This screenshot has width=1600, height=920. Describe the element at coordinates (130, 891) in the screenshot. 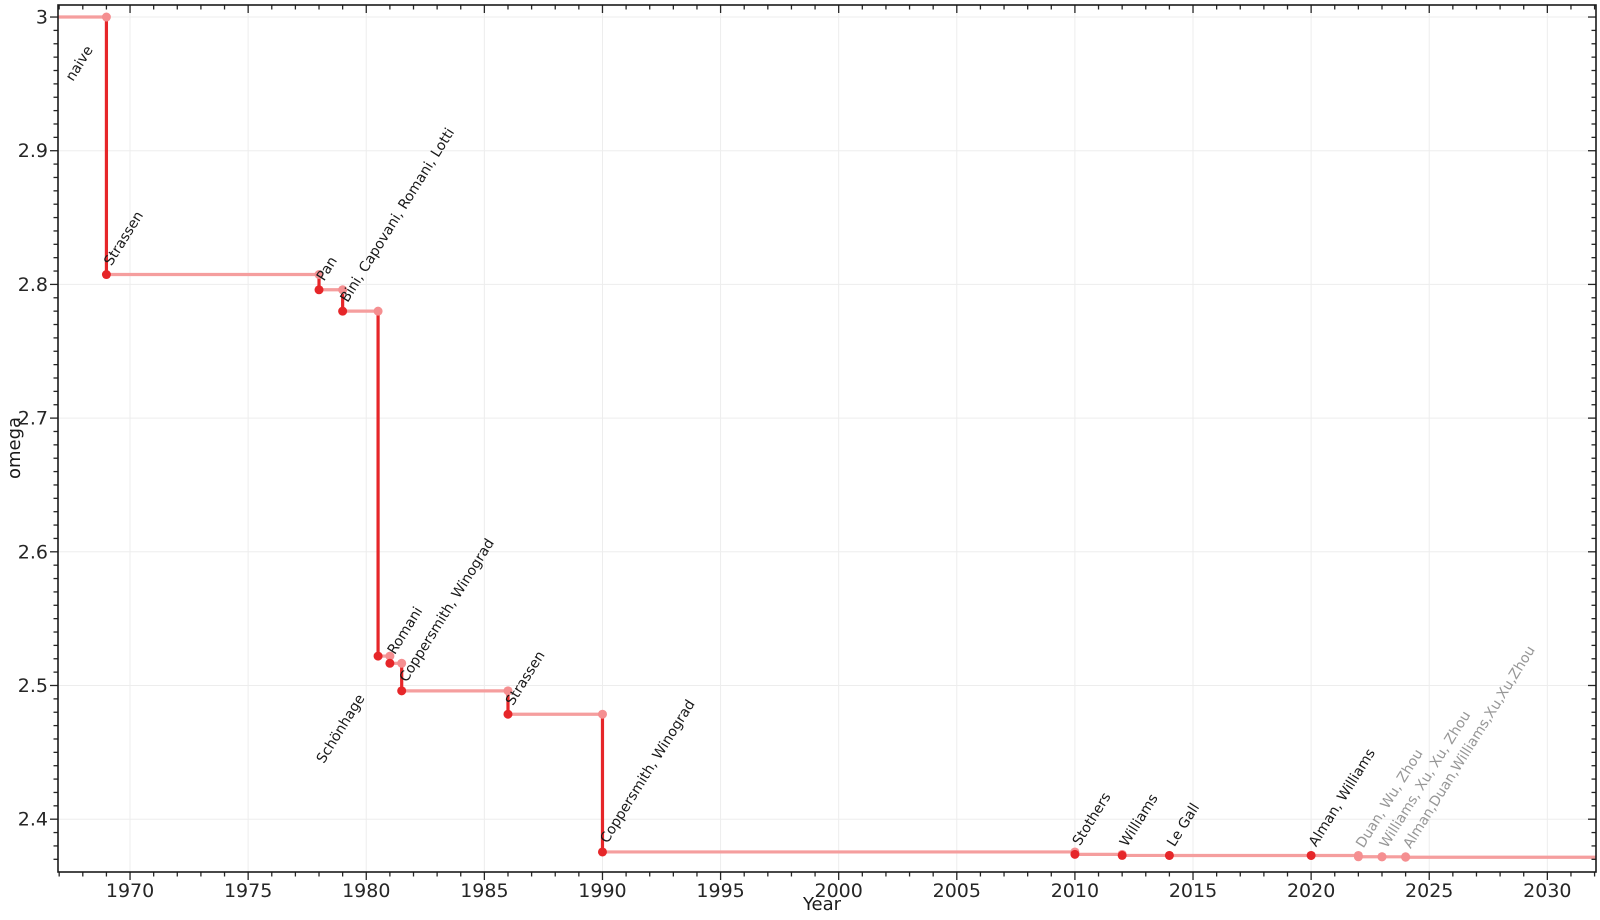

I see `x-tick-label: 1970` at that location.